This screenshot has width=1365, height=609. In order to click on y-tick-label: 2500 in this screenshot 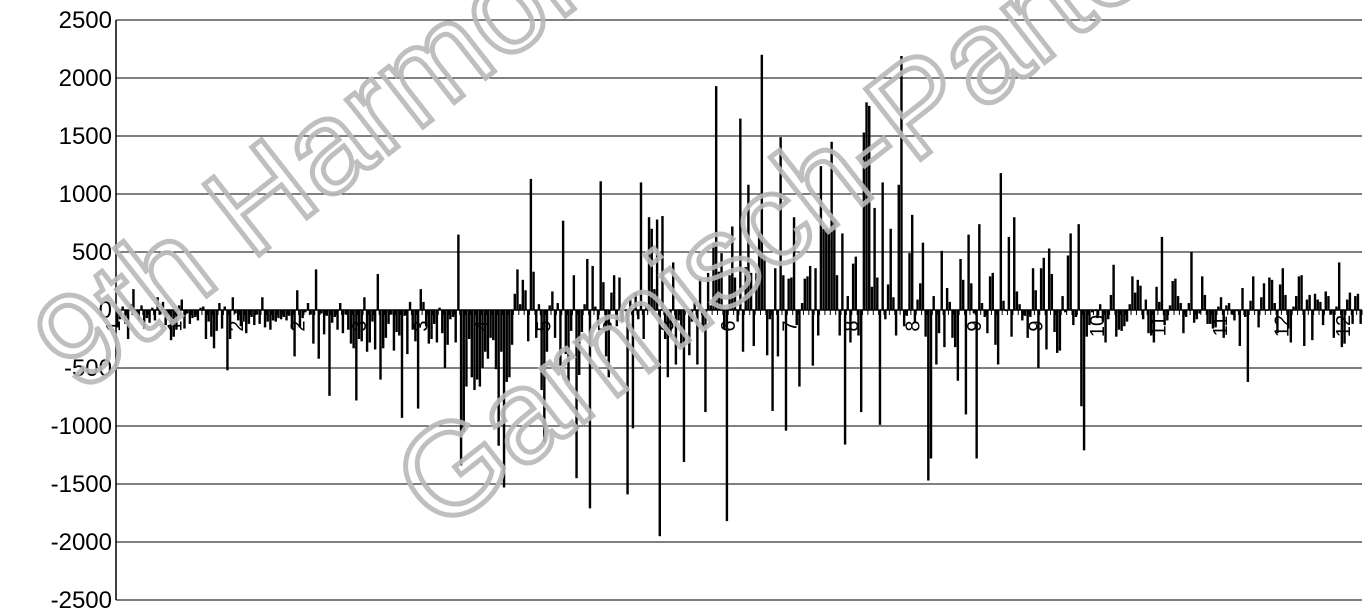, I will do `click(85, 20)`.